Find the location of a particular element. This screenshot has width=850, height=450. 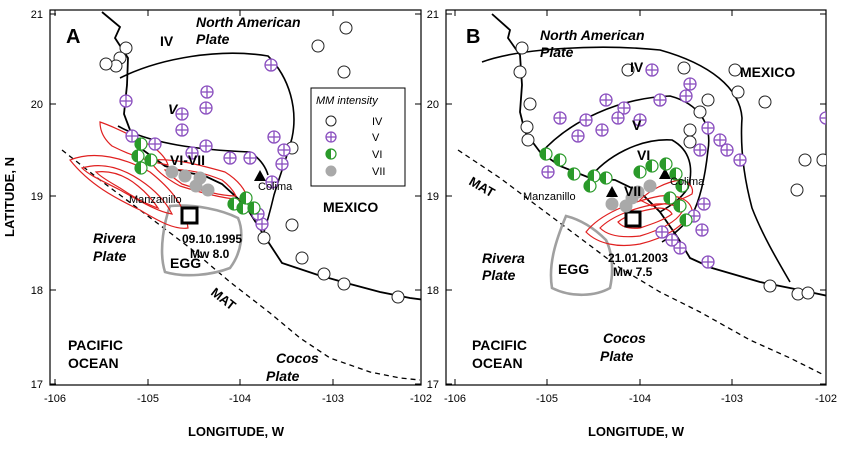

mexico-label: MEXICO is located at coordinates (350, 207).